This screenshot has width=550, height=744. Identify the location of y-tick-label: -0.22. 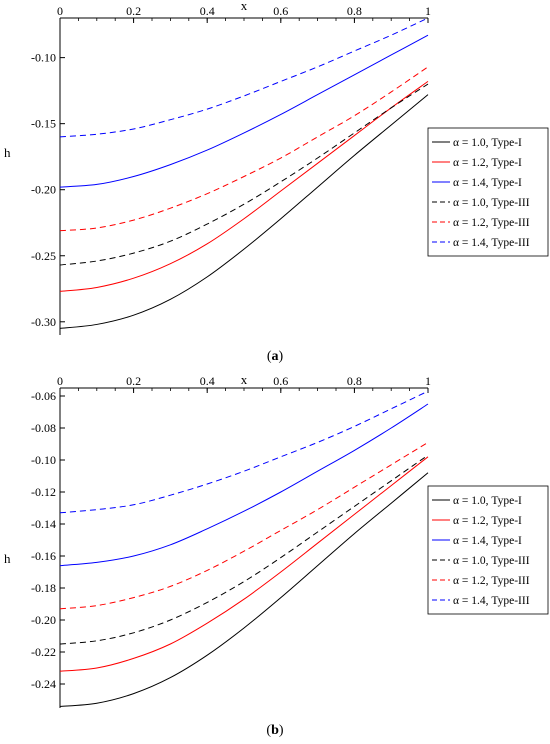
(43, 652).